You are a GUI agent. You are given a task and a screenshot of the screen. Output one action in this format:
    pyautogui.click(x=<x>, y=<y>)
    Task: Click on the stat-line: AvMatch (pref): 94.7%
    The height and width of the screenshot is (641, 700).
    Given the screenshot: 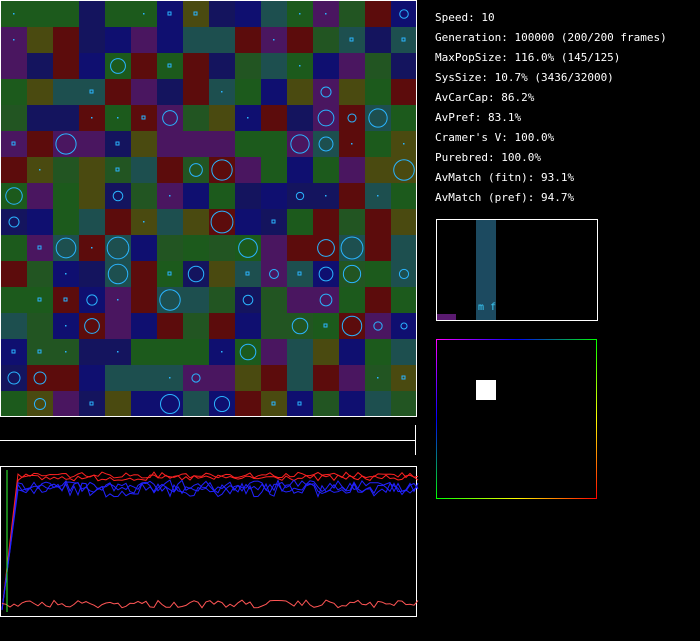 What is the action you would take?
    pyautogui.click(x=504, y=197)
    